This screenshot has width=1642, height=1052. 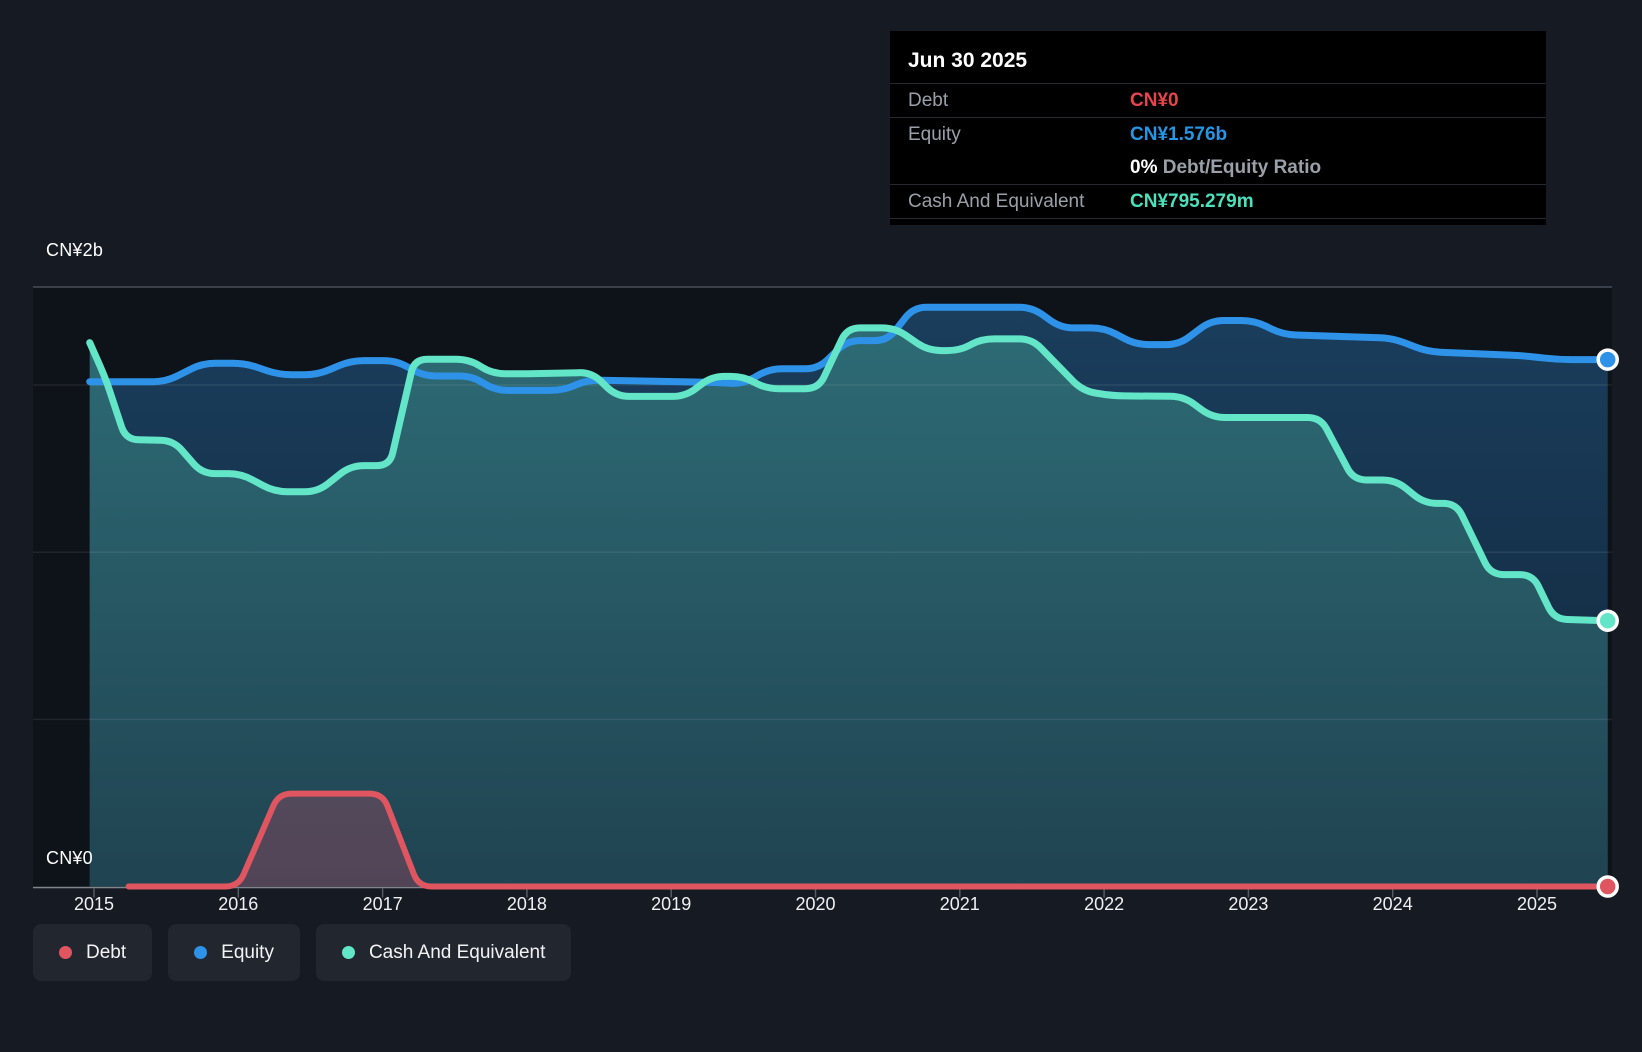 I want to click on tooltip-row-cash: Cash And Equivalent CN¥795.279m, so click(x=1218, y=201).